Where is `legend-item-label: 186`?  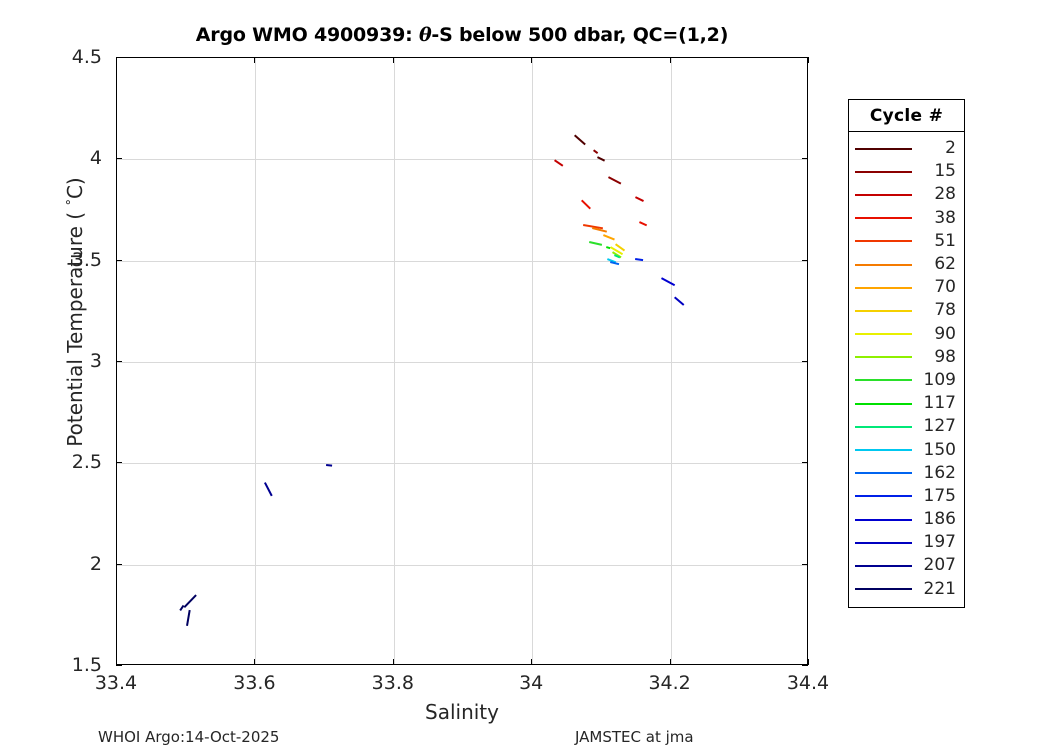 legend-item-label: 186 is located at coordinates (939, 519).